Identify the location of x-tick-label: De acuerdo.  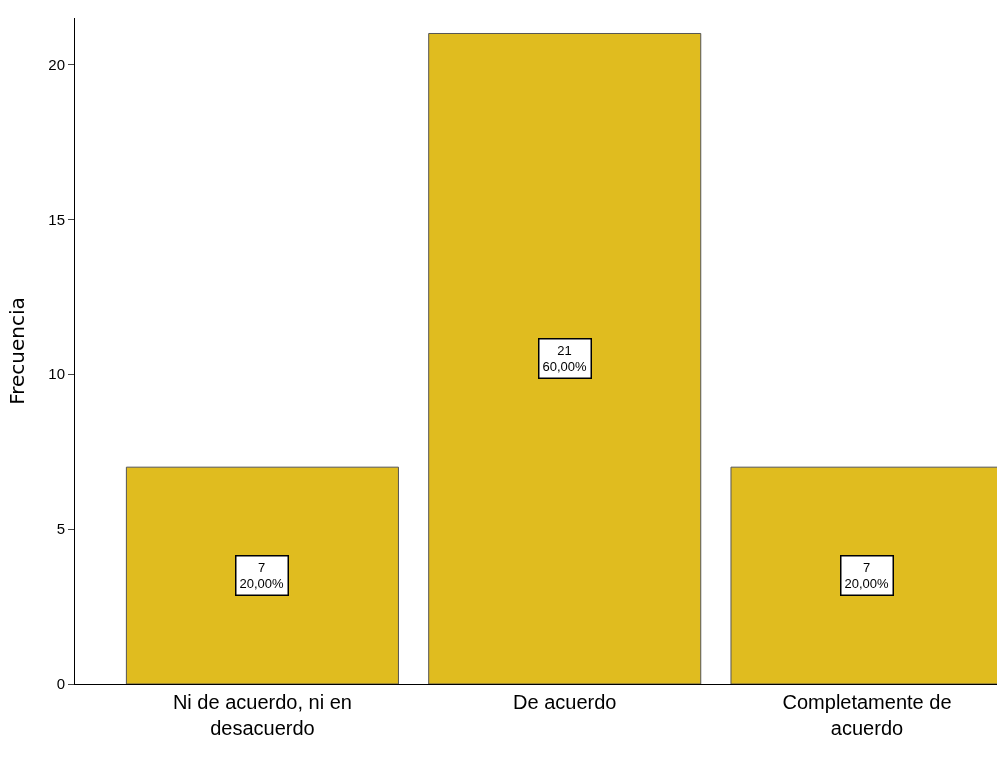
(565, 702).